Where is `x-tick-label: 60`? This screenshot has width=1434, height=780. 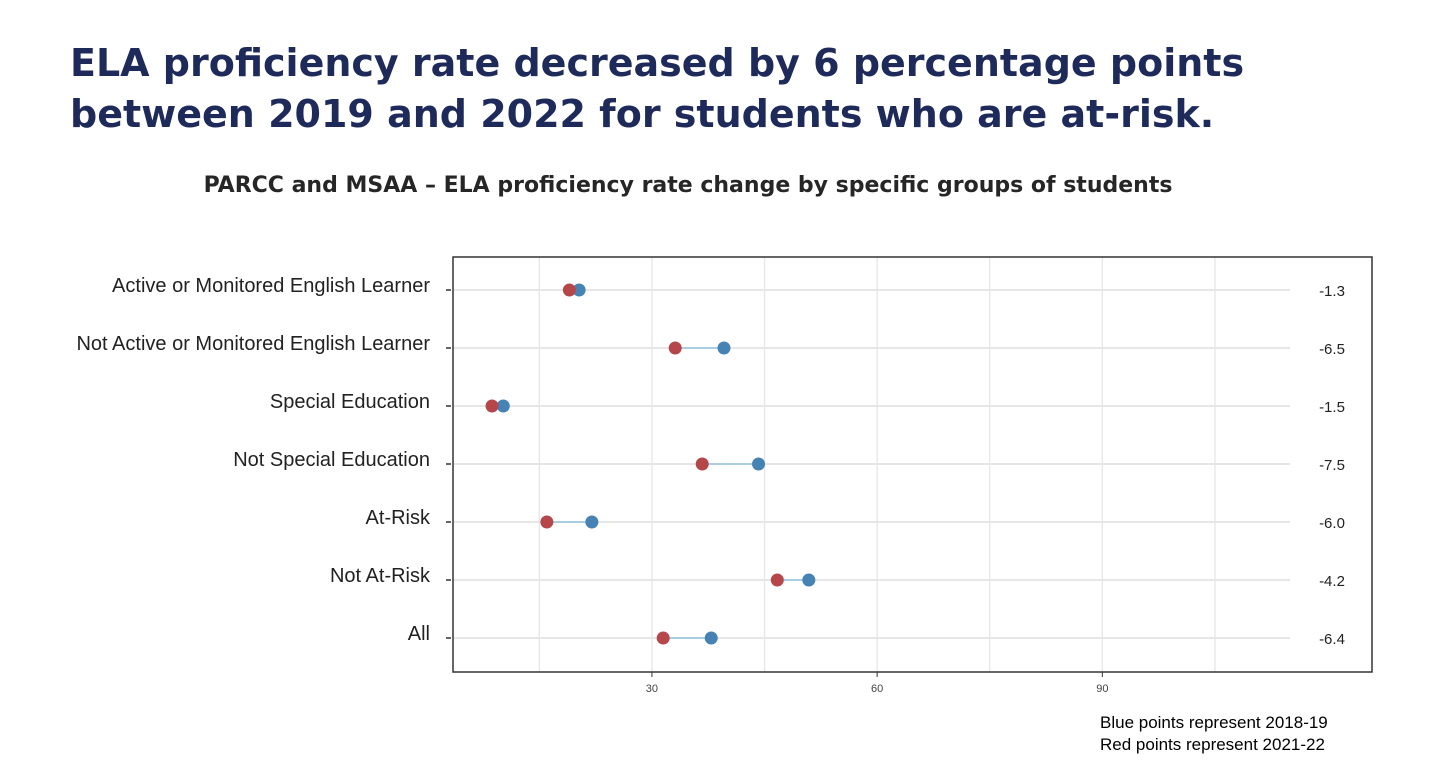 x-tick-label: 60 is located at coordinates (877, 689).